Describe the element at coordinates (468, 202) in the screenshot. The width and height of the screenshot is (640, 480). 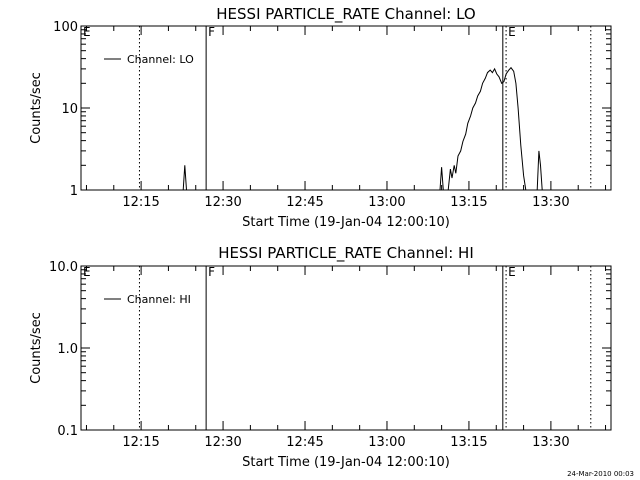
I see `panel1-x-tick-label: 13:15` at that location.